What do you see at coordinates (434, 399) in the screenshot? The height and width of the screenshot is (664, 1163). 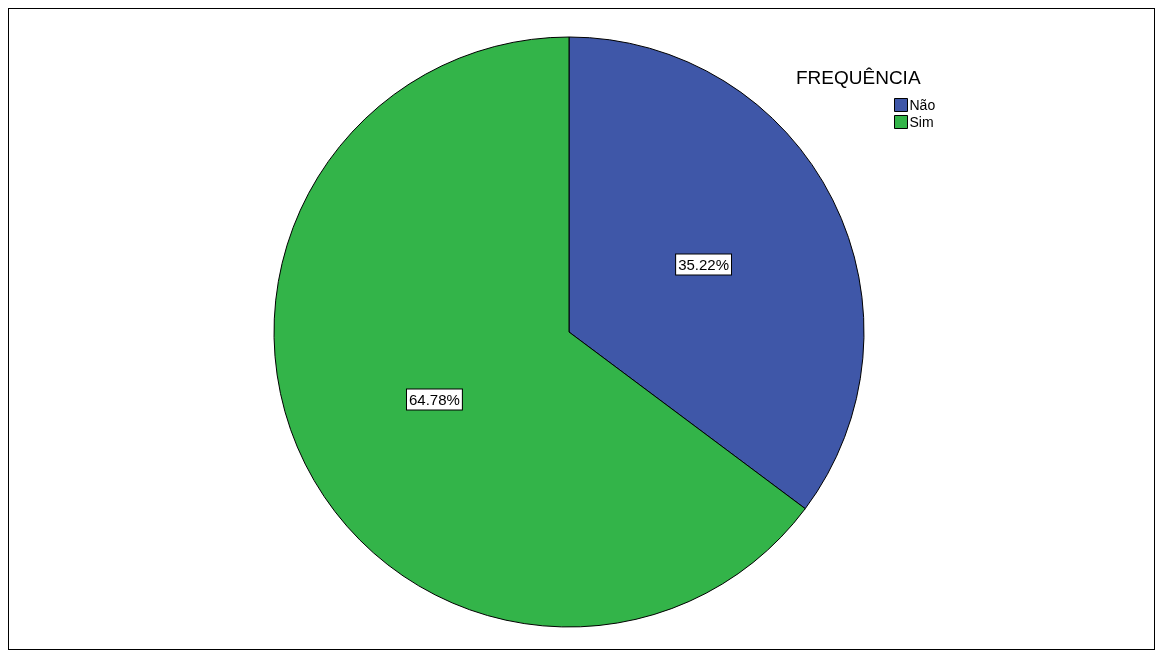 I see `data-label: 64.78%` at bounding box center [434, 399].